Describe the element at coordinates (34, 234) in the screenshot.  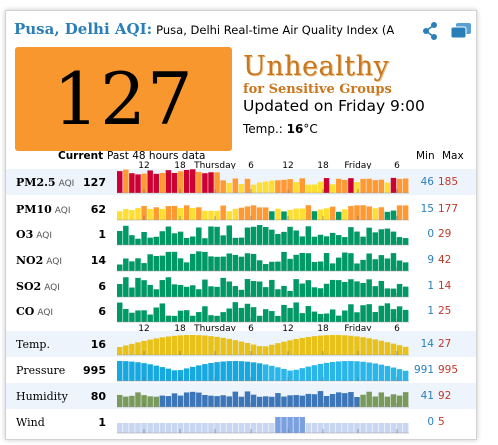
I see `row-name: O3 AQI` at that location.